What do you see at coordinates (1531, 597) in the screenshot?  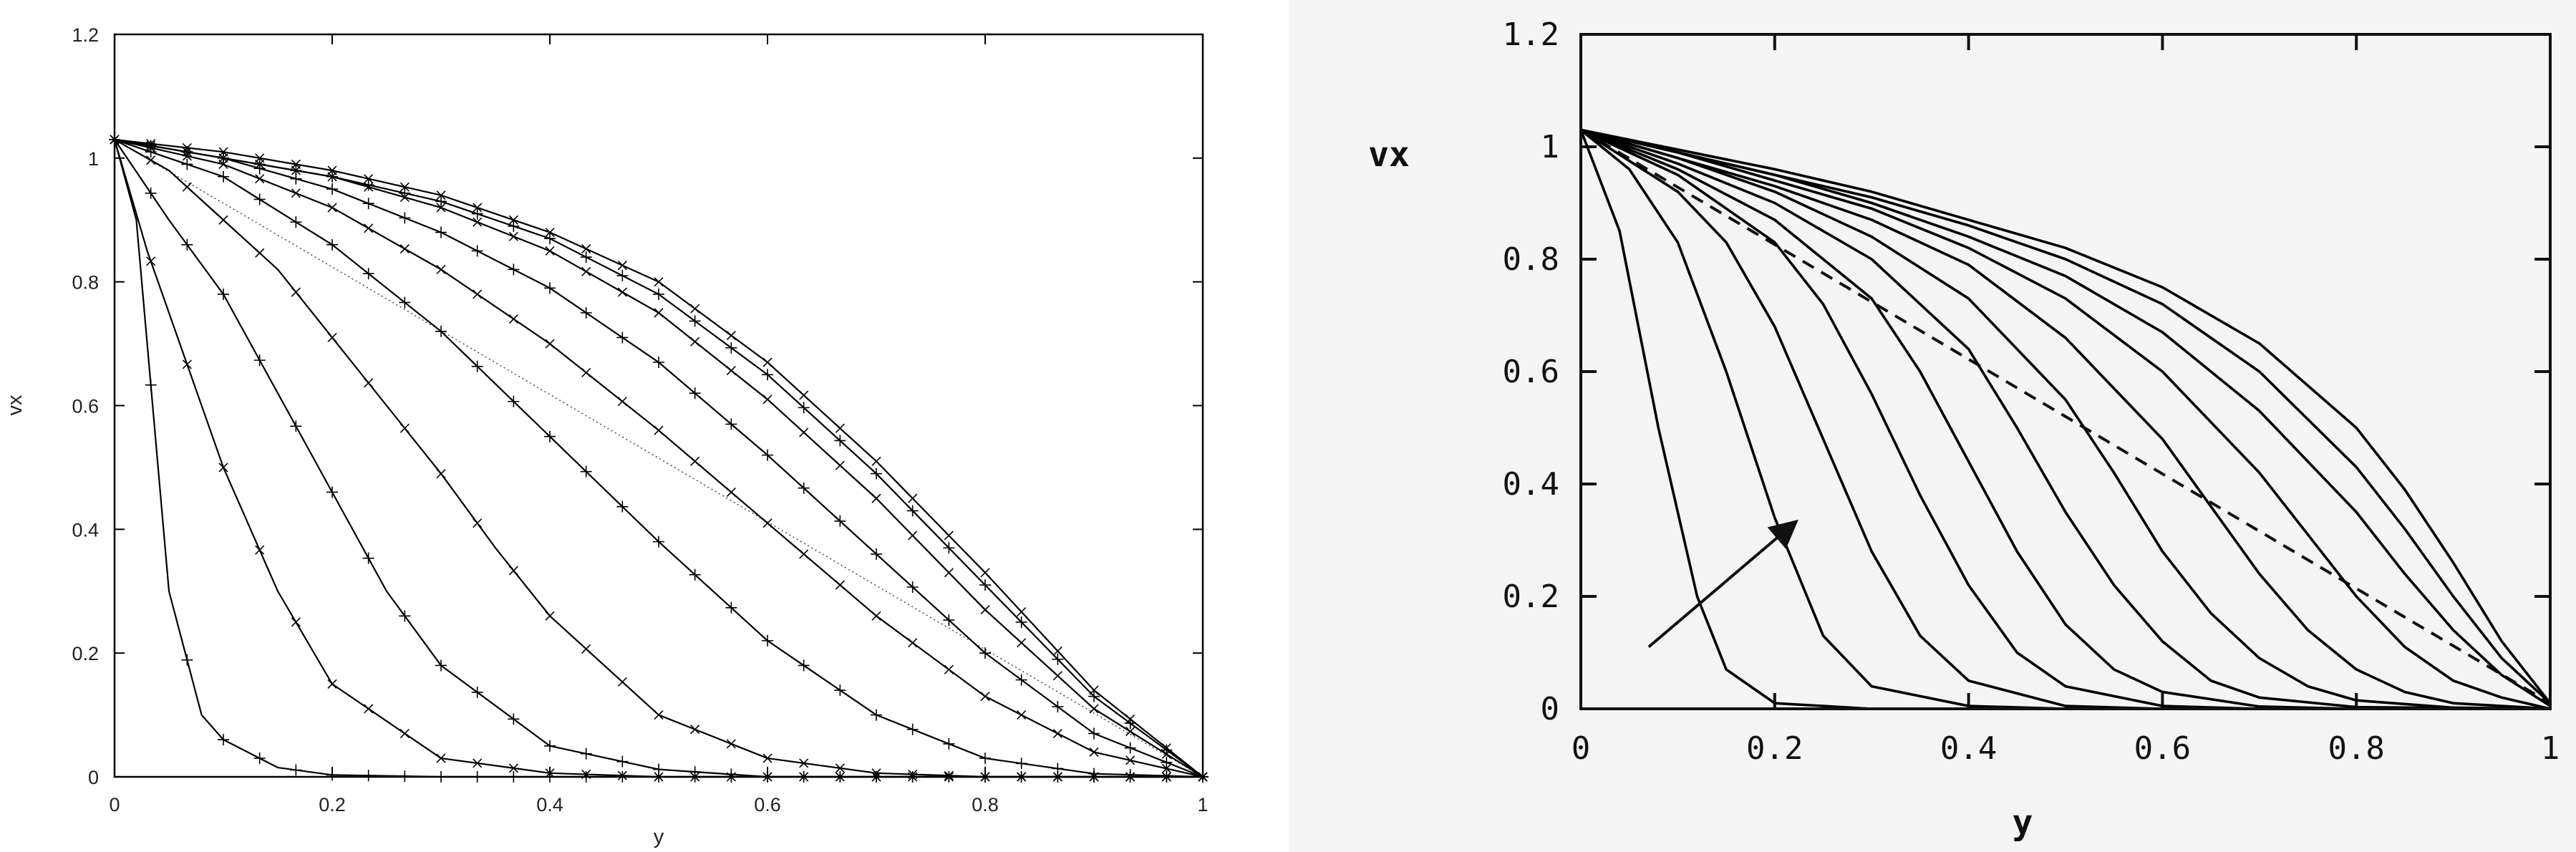 I see `y-tick-label: 0.2` at bounding box center [1531, 597].